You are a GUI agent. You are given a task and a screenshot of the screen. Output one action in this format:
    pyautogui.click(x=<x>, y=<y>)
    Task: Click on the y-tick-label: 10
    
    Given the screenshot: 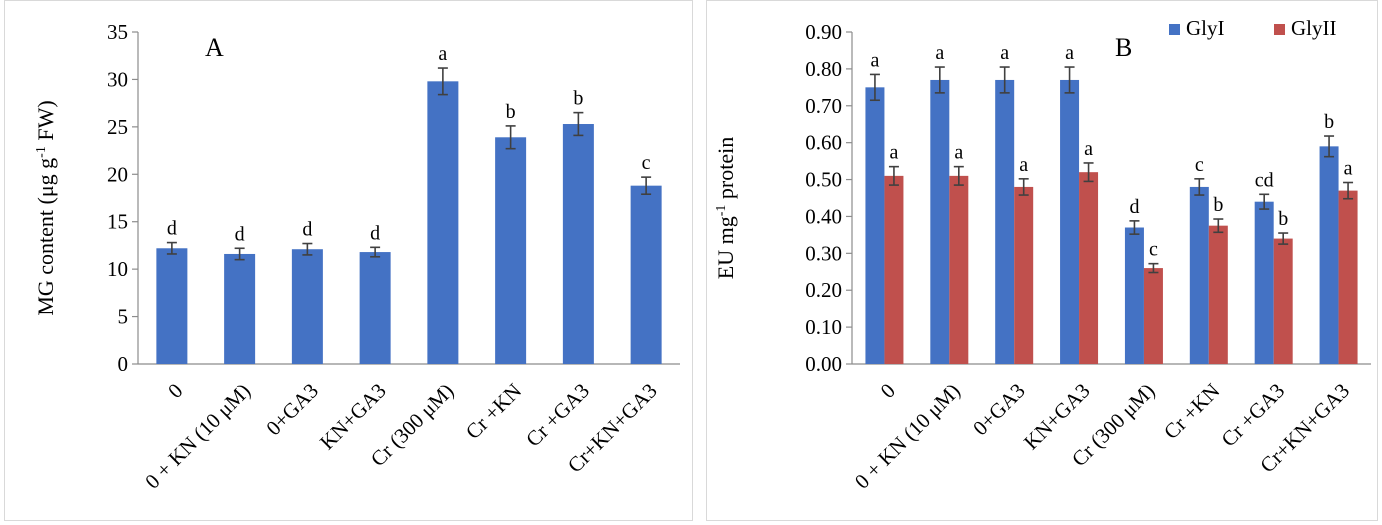 What is the action you would take?
    pyautogui.click(x=117, y=269)
    